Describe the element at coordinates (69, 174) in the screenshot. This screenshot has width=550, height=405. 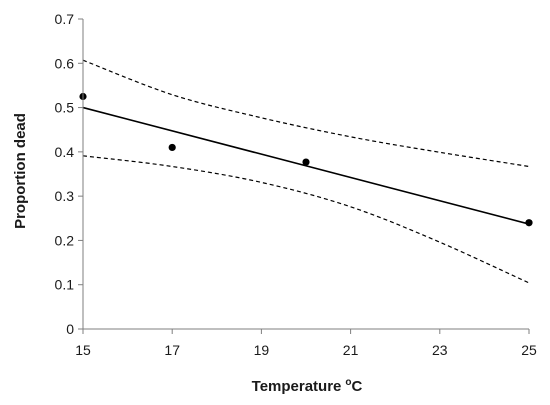
I see `y-tick-labels: 0 0.1 0.2 0.3 0.4 0.5 0.6 0.7` at that location.